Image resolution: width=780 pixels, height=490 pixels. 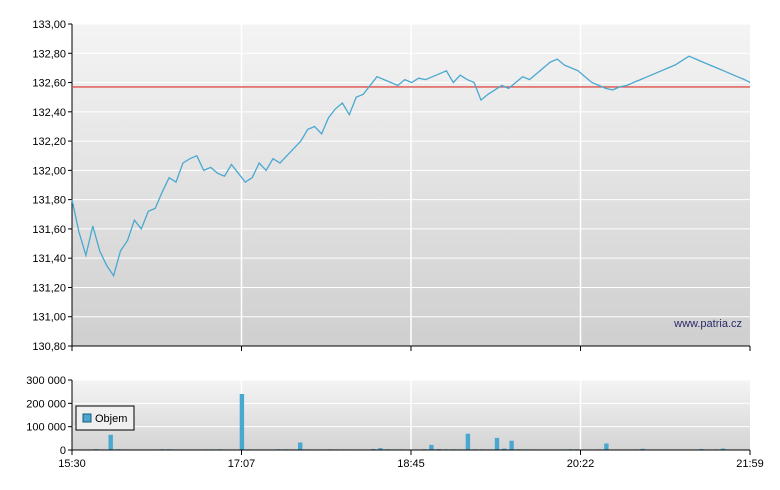 What do you see at coordinates (49, 171) in the screenshot?
I see `price-y-tick-label: 132,00` at bounding box center [49, 171].